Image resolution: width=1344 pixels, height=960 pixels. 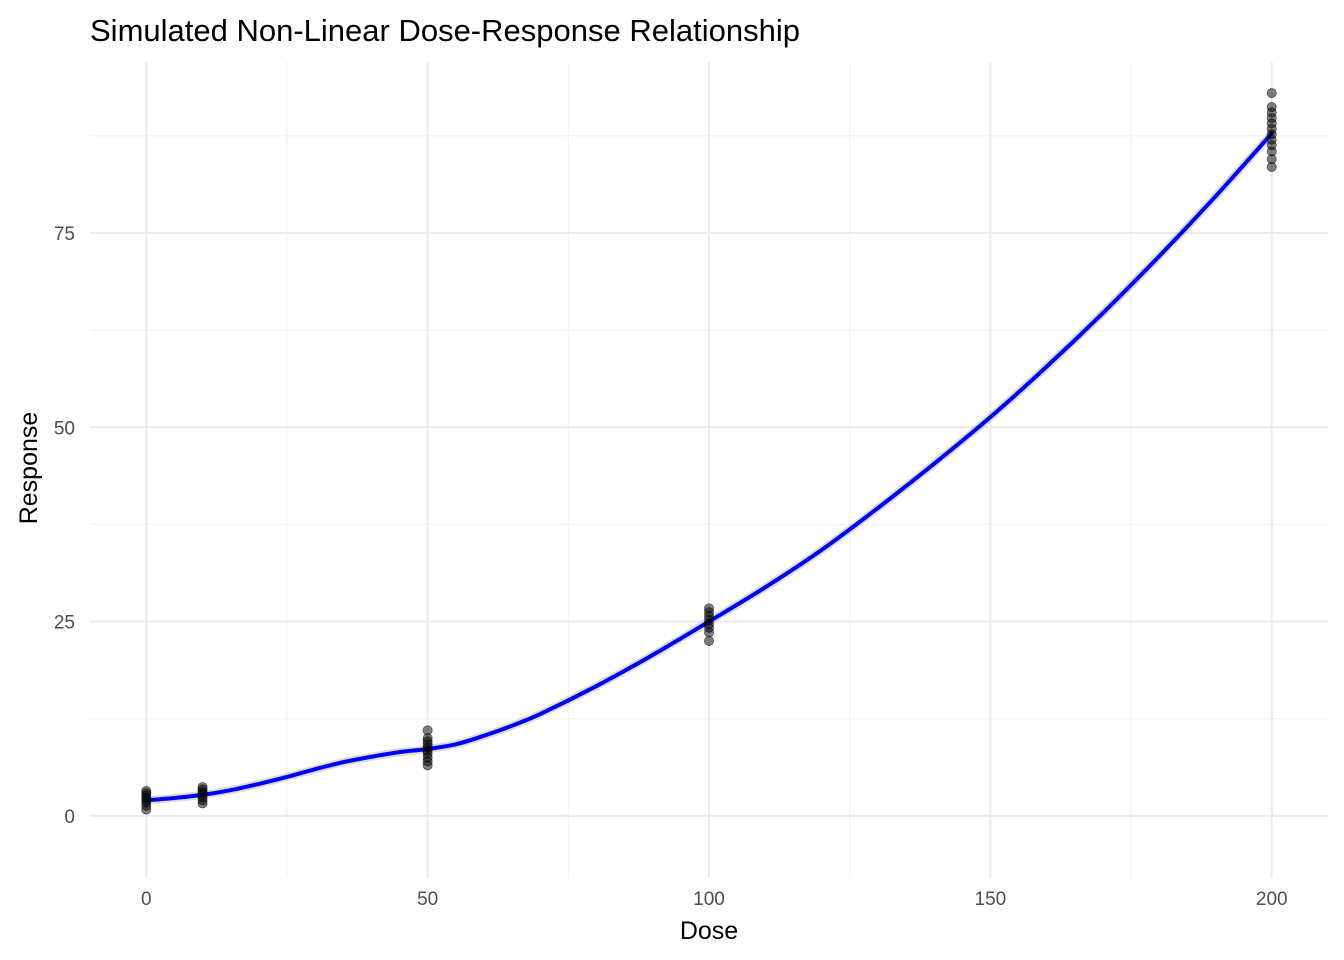 I want to click on x-tick-label: 0, so click(x=146, y=899).